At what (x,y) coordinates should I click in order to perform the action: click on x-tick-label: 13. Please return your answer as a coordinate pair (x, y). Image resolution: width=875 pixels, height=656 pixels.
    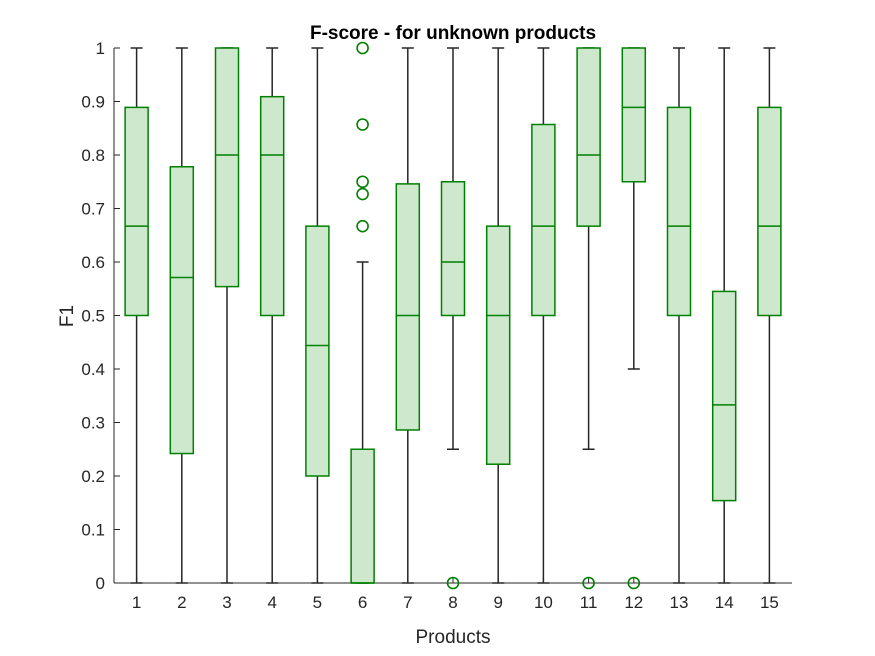
    Looking at the image, I should click on (679, 602).